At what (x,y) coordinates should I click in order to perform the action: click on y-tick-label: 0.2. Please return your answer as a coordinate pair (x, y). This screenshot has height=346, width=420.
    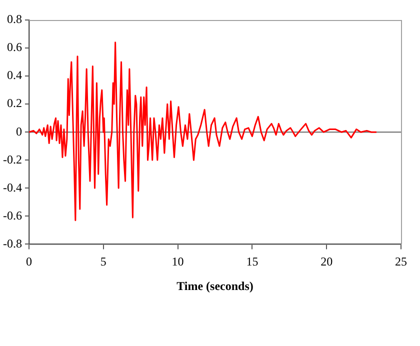
    Looking at the image, I should click on (14, 103).